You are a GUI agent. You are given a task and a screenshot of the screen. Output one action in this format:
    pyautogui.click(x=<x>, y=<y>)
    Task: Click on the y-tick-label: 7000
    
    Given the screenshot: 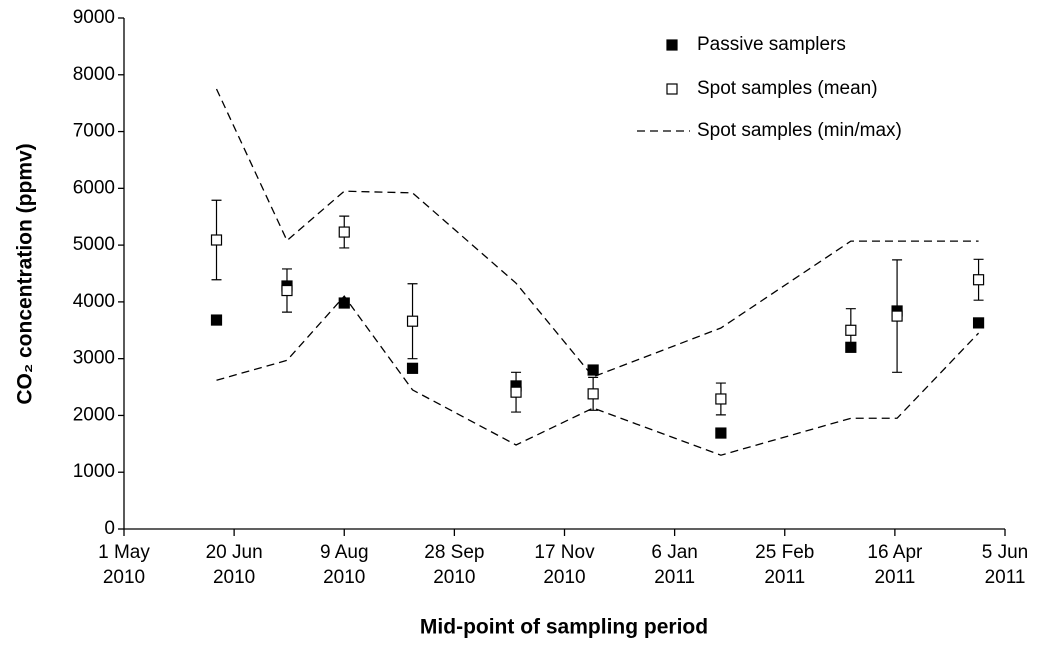 What is the action you would take?
    pyautogui.click(x=94, y=131)
    